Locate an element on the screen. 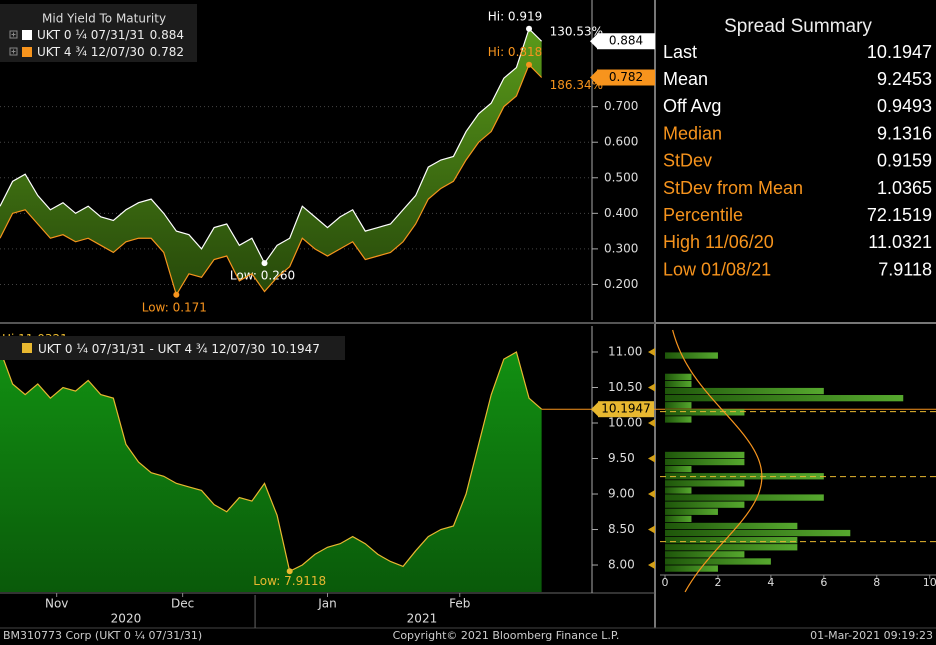 The width and height of the screenshot is (936, 645). summary-label: Mean is located at coordinates (685, 79).